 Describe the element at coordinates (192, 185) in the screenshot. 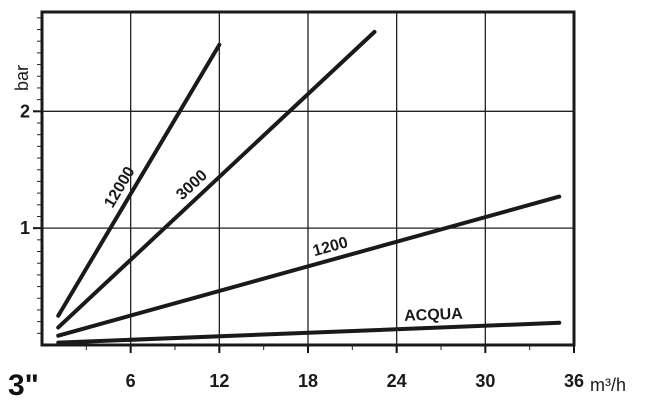

I see `series-label: 3000` at that location.